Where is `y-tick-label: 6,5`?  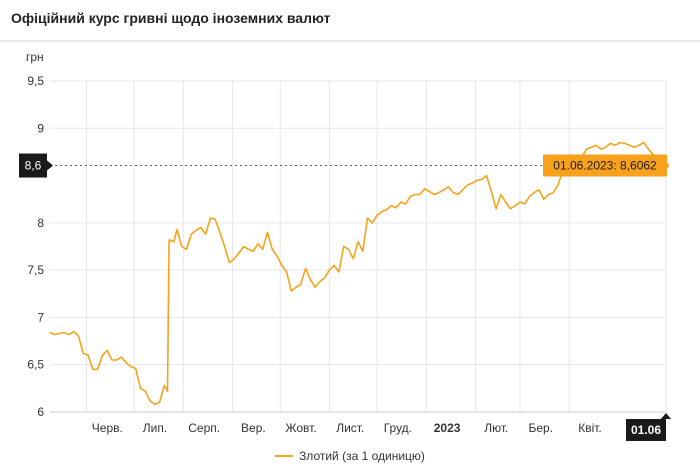 y-tick-label: 6,5 is located at coordinates (35, 365).